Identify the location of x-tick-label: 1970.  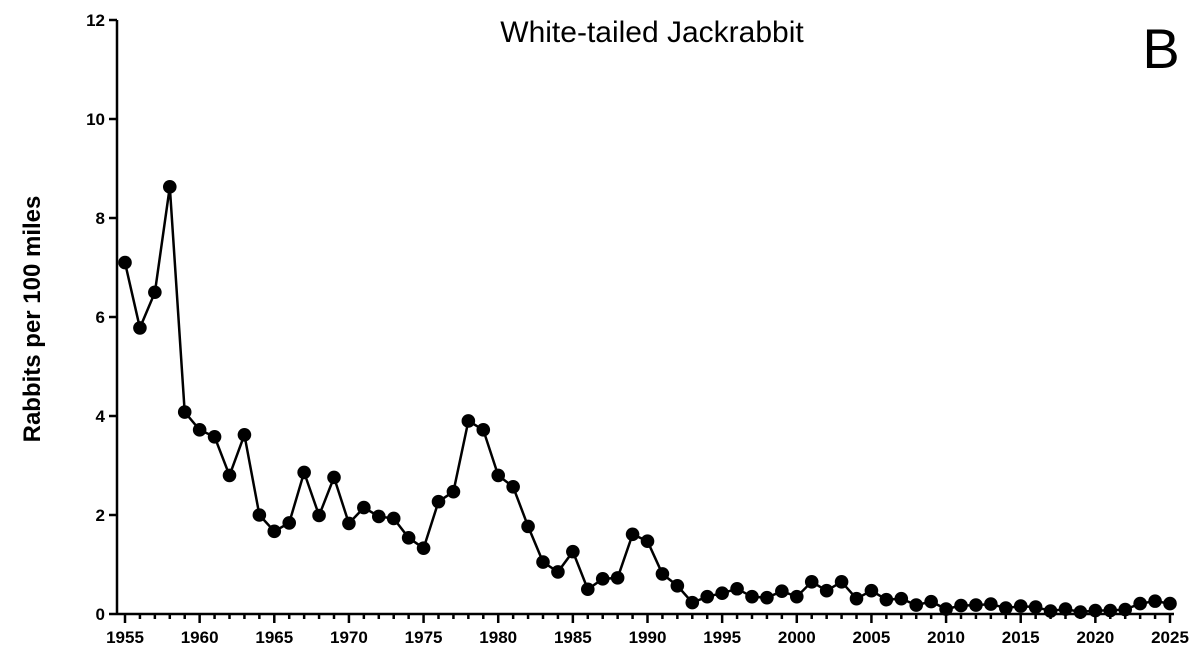
(349, 637).